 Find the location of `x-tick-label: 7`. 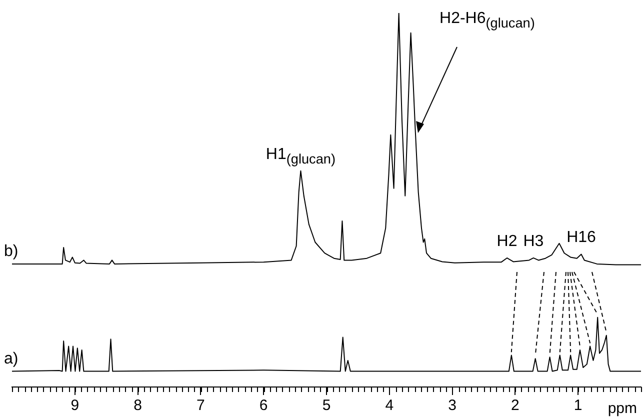

x-tick-label: 7 is located at coordinates (200, 405).